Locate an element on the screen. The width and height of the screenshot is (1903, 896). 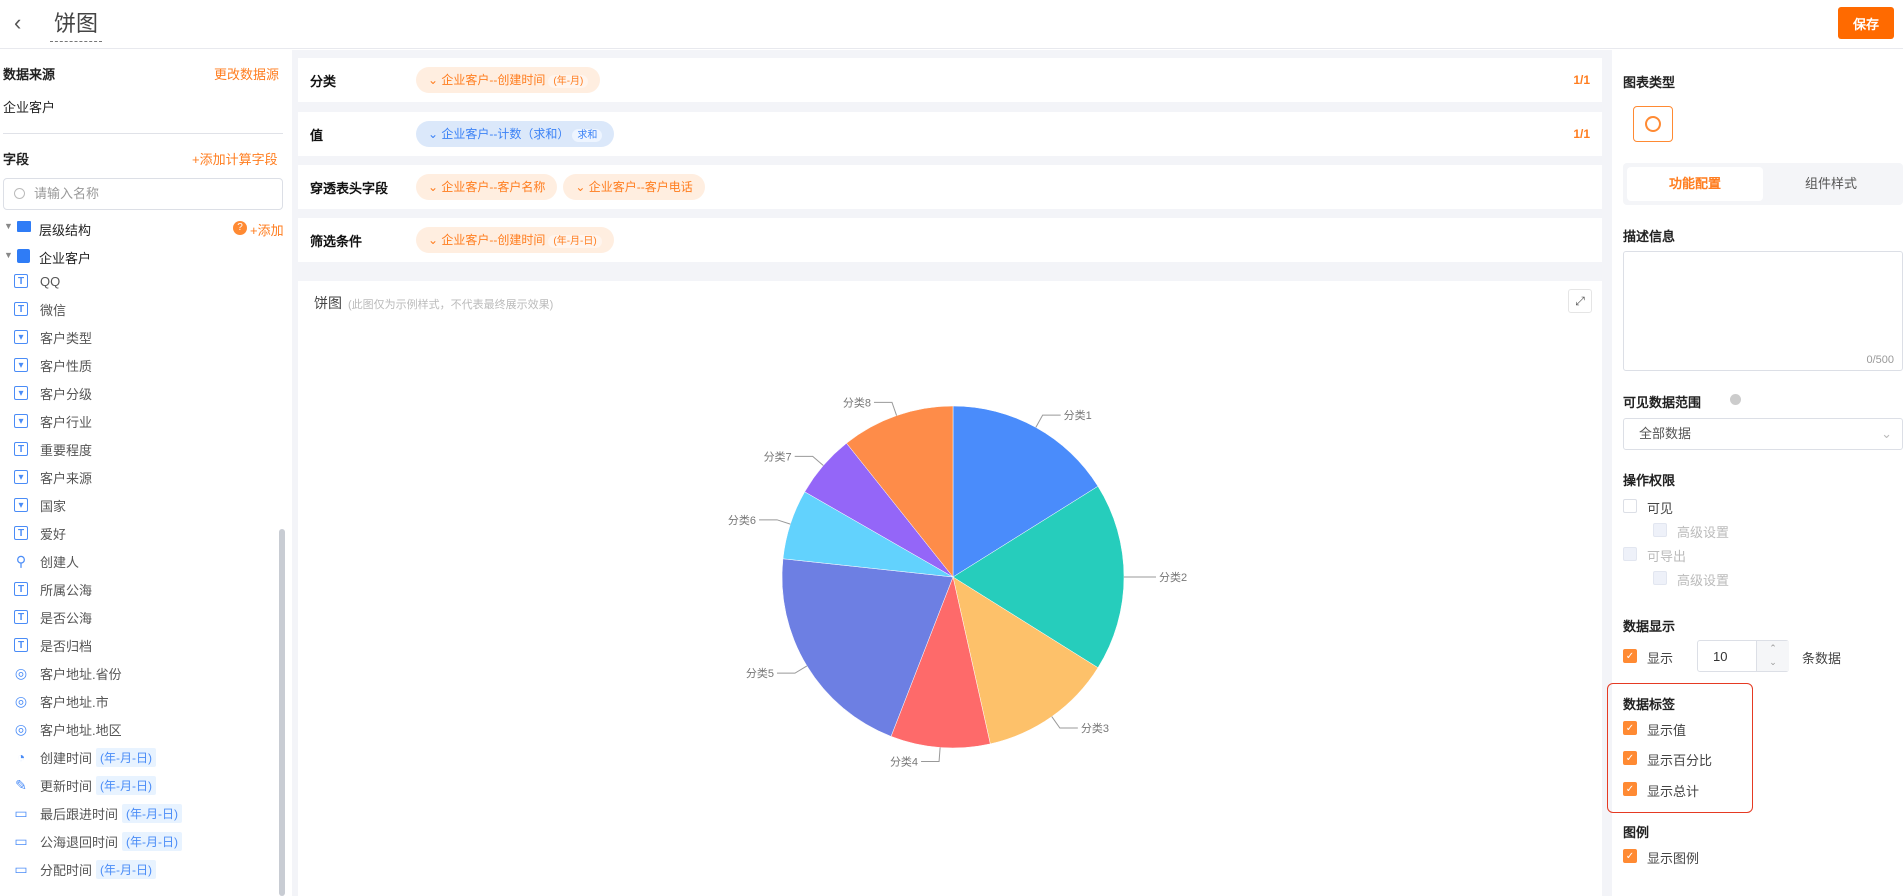
field-item: ▭ 分配时间 (年-月-日) is located at coordinates (85, 869).